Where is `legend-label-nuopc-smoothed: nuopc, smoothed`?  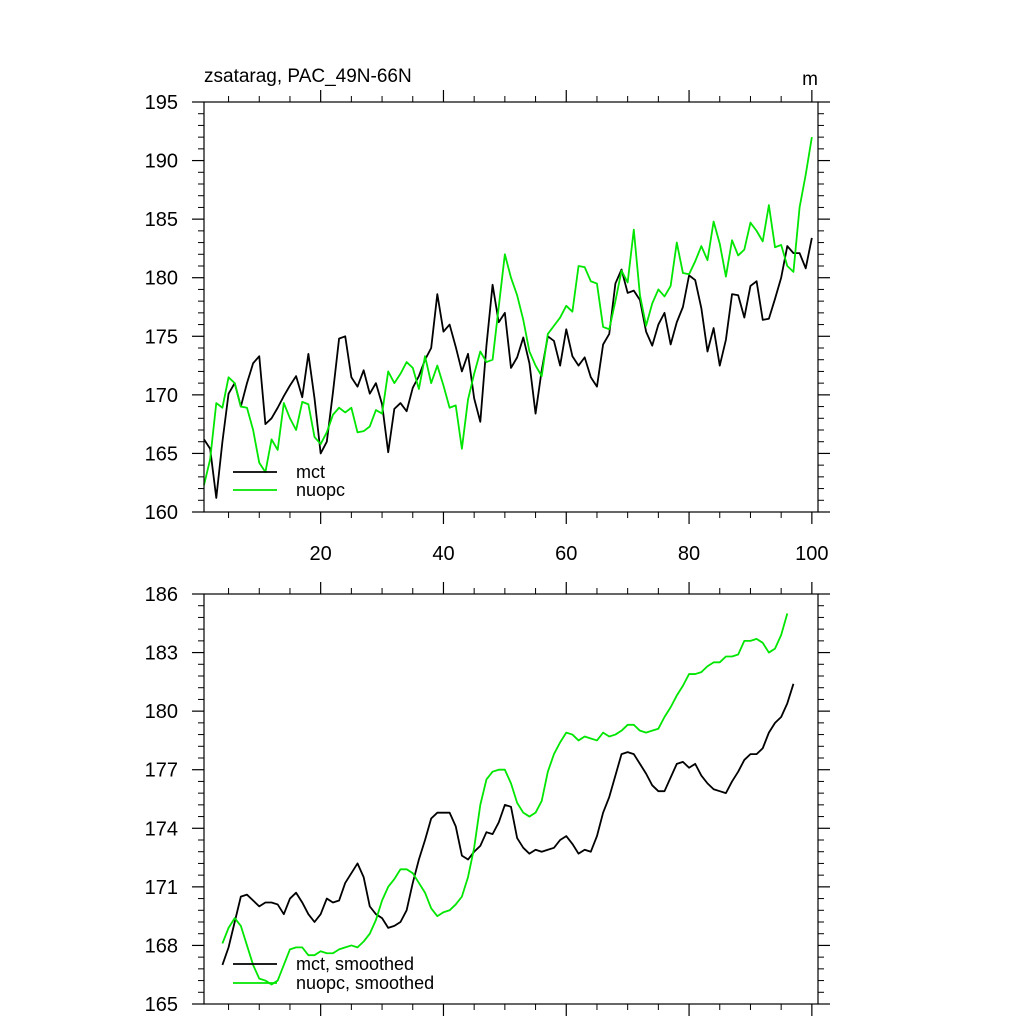 legend-label-nuopc-smoothed: nuopc, smoothed is located at coordinates (365, 983).